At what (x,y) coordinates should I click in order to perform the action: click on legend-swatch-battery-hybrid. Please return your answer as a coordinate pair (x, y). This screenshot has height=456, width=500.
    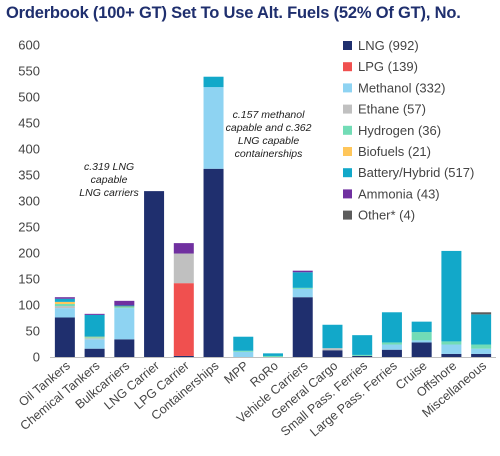
    Looking at the image, I should click on (347, 173).